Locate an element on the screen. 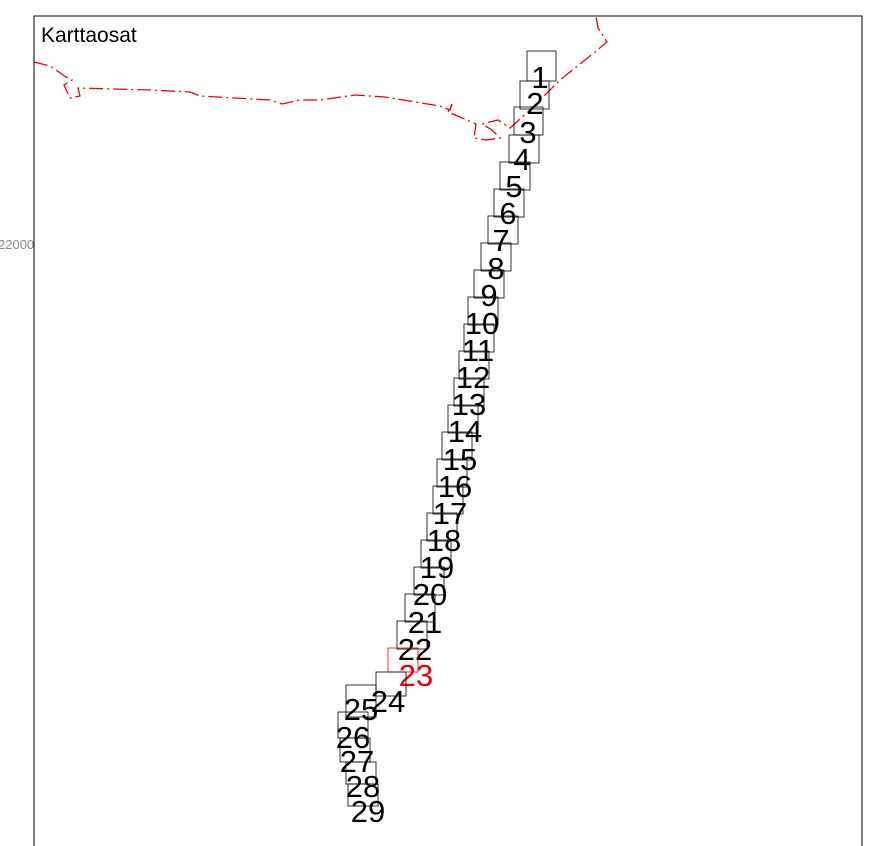 The height and width of the screenshot is (846, 873). map-part-label-25: 25 is located at coordinates (361, 709).